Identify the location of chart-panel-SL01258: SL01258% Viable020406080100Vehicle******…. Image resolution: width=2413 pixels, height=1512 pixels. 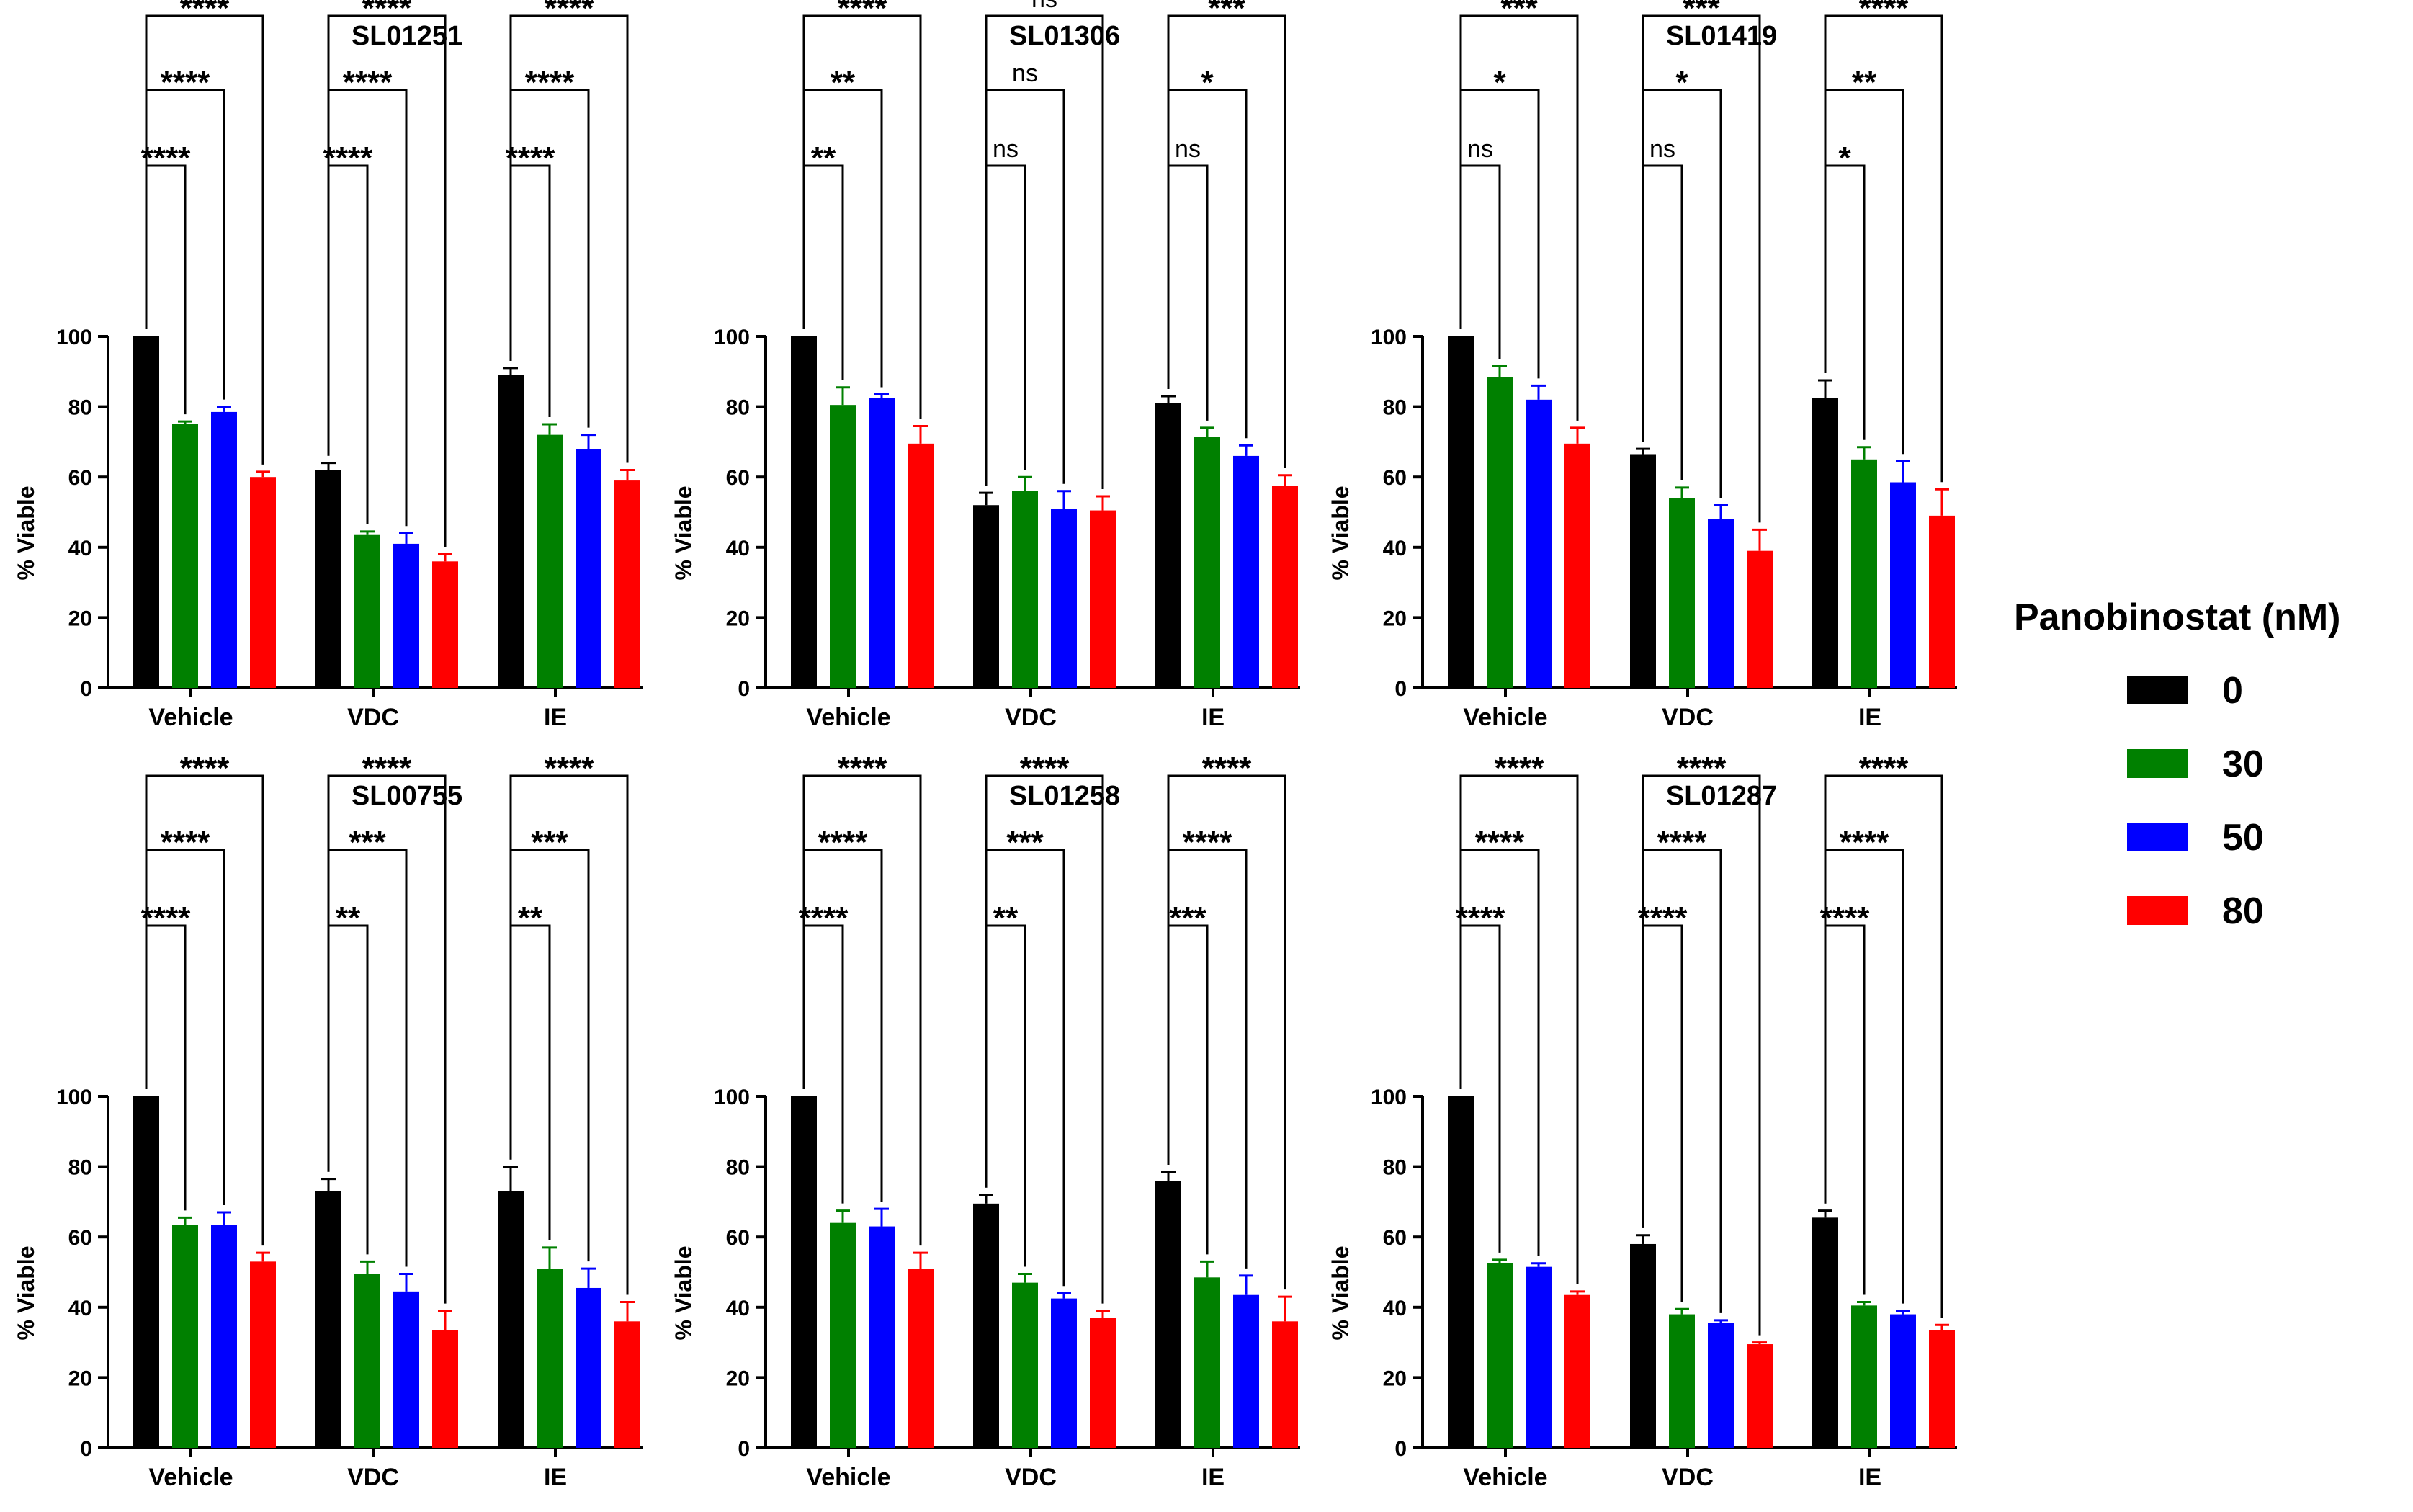
(985, 1121).